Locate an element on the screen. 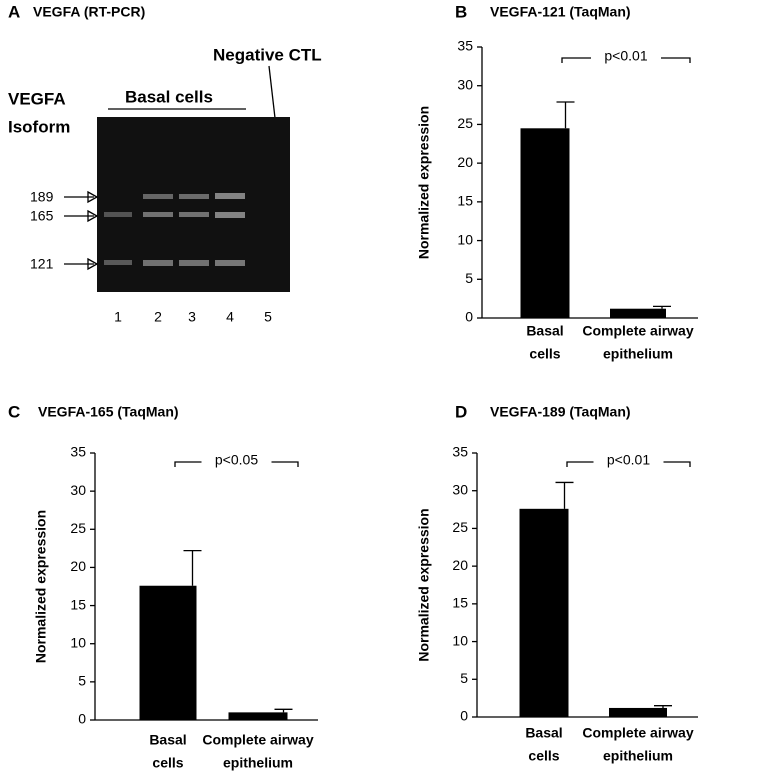 This screenshot has height=773, width=767. panel-label: D is located at coordinates (461, 411).